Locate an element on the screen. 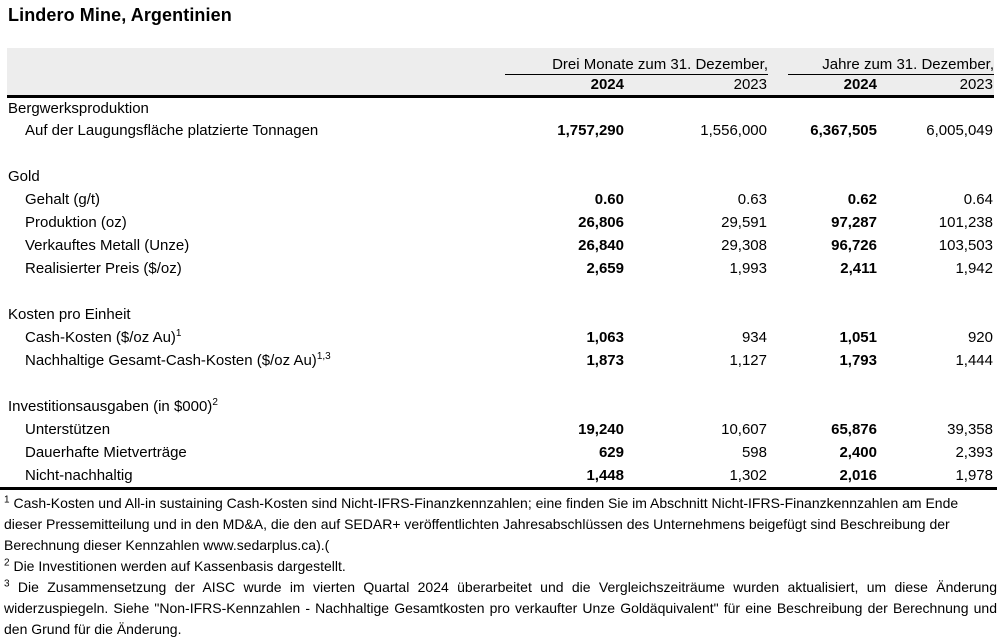 This screenshot has height=644, width=1000. value-cell: 101,238 is located at coordinates (965, 222).